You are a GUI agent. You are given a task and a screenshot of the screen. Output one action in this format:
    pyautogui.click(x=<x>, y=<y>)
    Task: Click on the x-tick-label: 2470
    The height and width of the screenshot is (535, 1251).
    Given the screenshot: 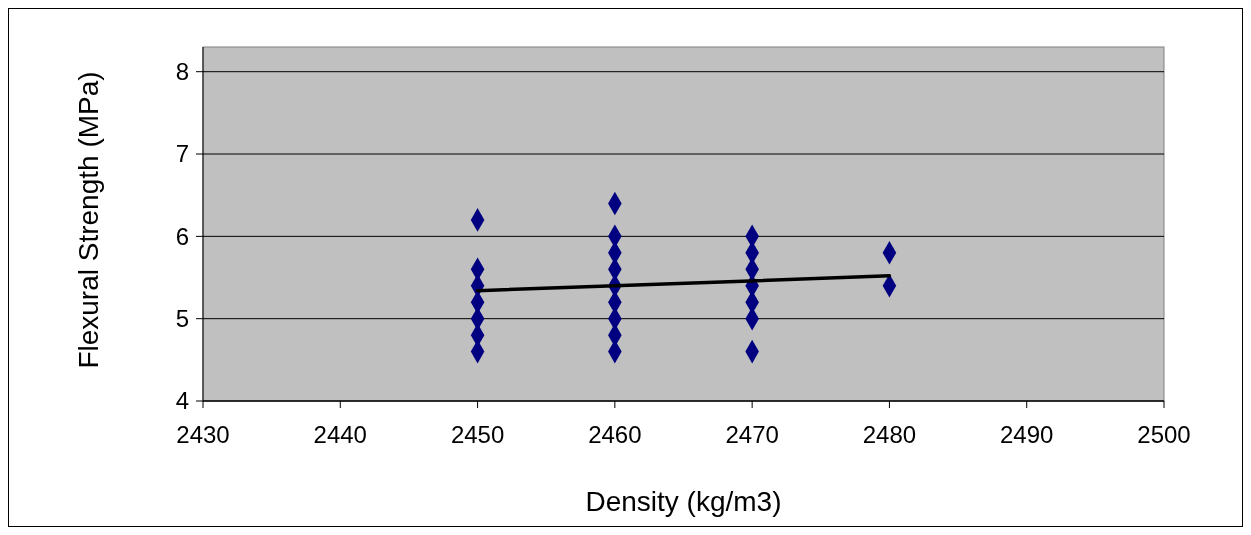 What is the action you would take?
    pyautogui.click(x=752, y=434)
    